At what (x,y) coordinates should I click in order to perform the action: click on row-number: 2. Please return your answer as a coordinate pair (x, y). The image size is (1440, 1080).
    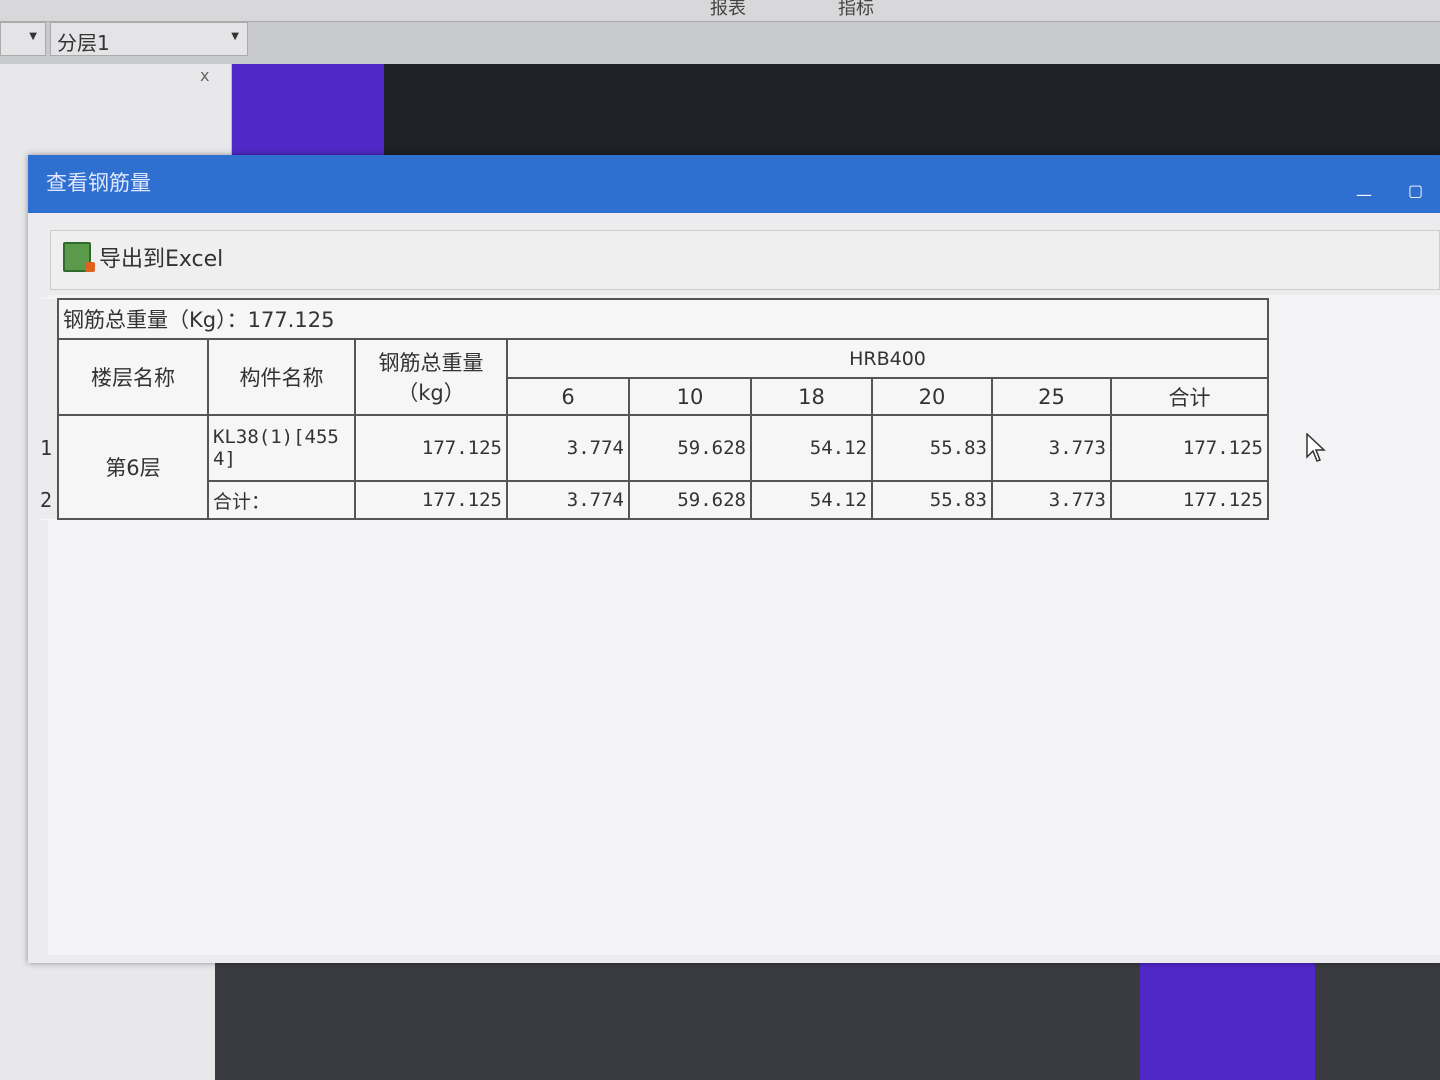
    Looking at the image, I should click on (49, 500).